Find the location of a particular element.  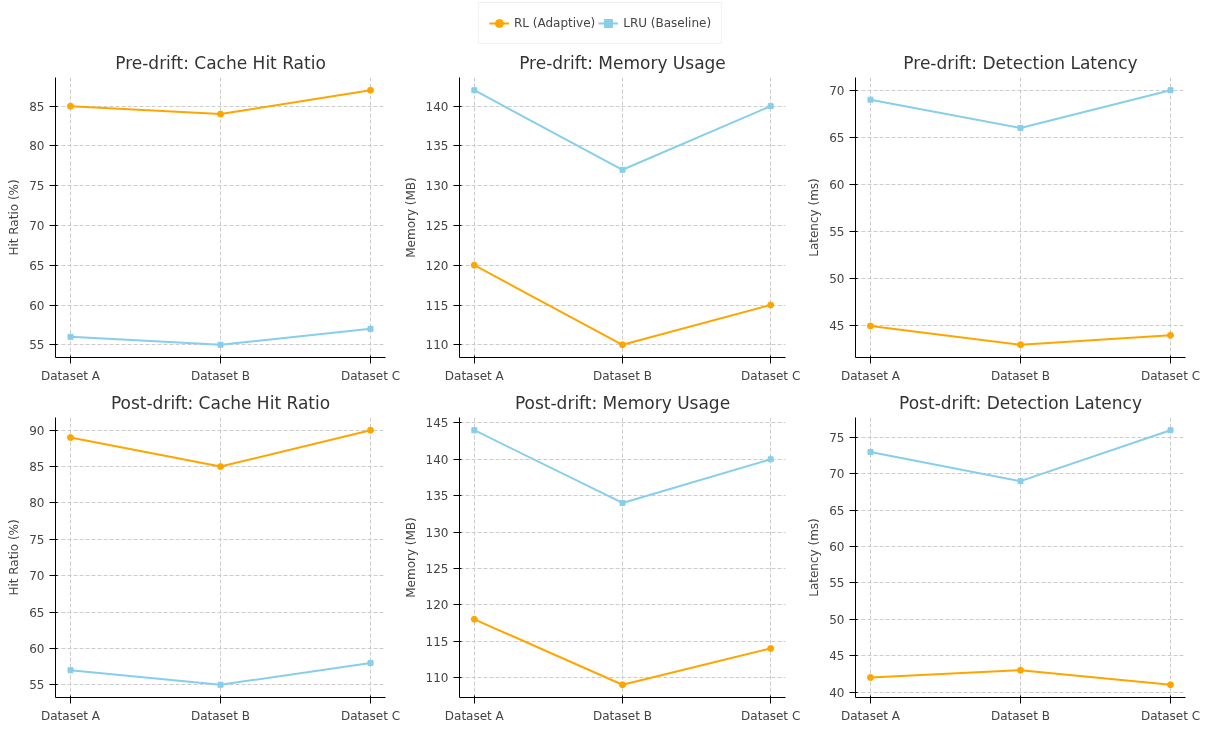

chart-title: Post-drift: Cache Hit Ratio is located at coordinates (220, 402).